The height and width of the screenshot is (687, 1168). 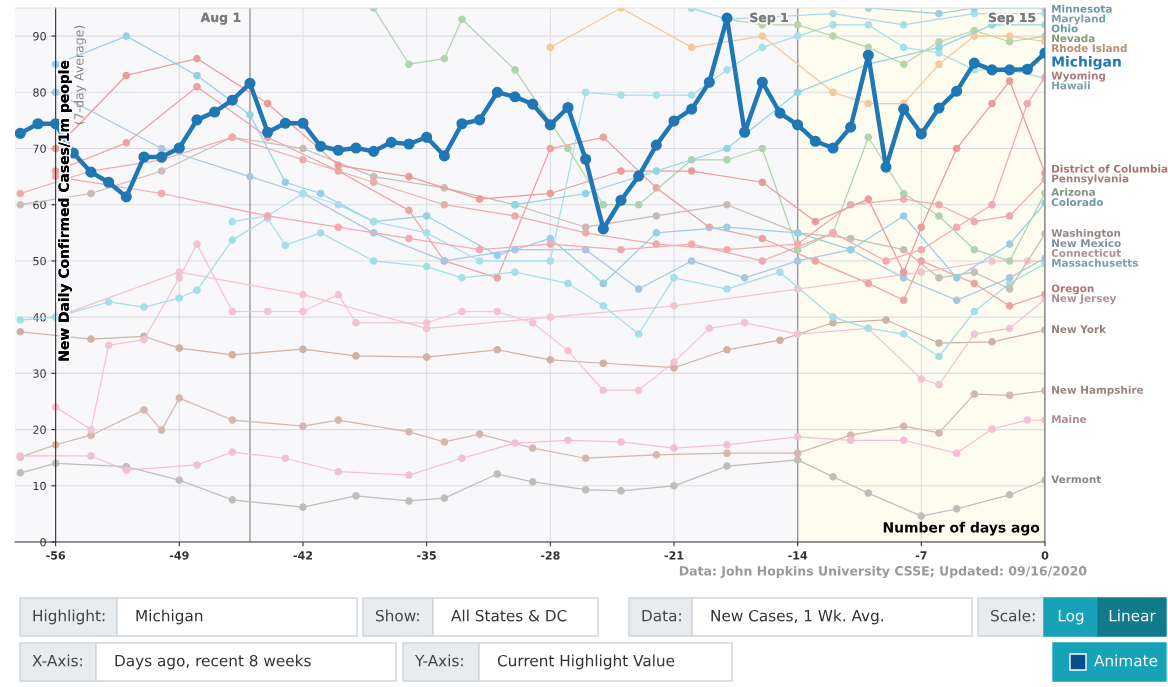 I want to click on text: Michigan, so click(x=169, y=617).